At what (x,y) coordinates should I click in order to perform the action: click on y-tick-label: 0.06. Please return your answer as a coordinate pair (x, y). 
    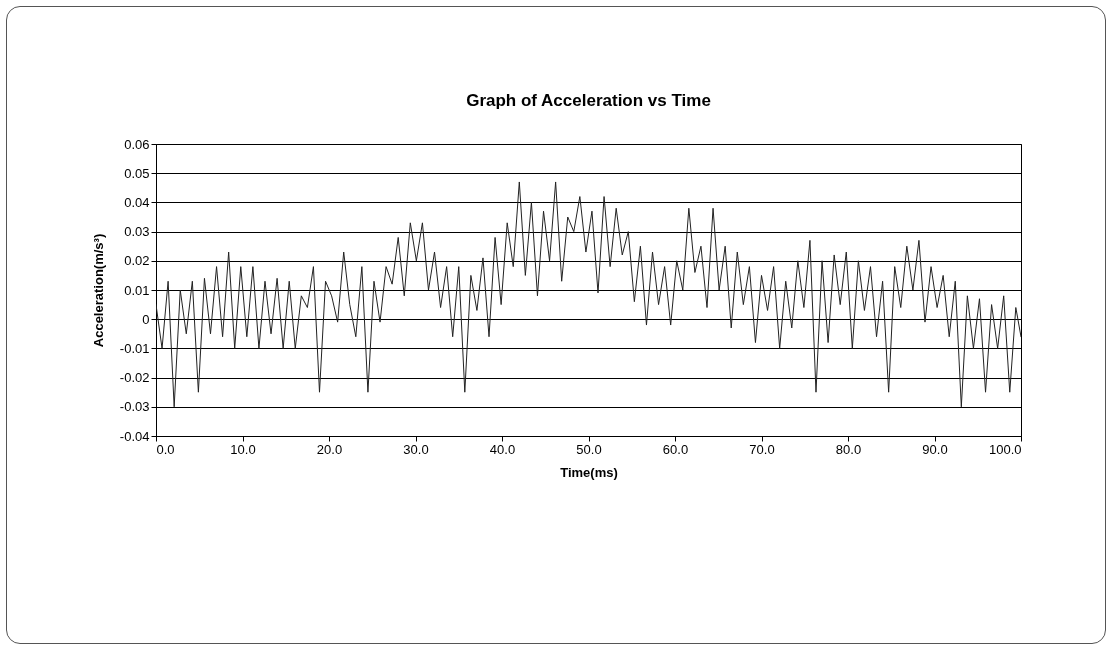
    Looking at the image, I should click on (137, 144).